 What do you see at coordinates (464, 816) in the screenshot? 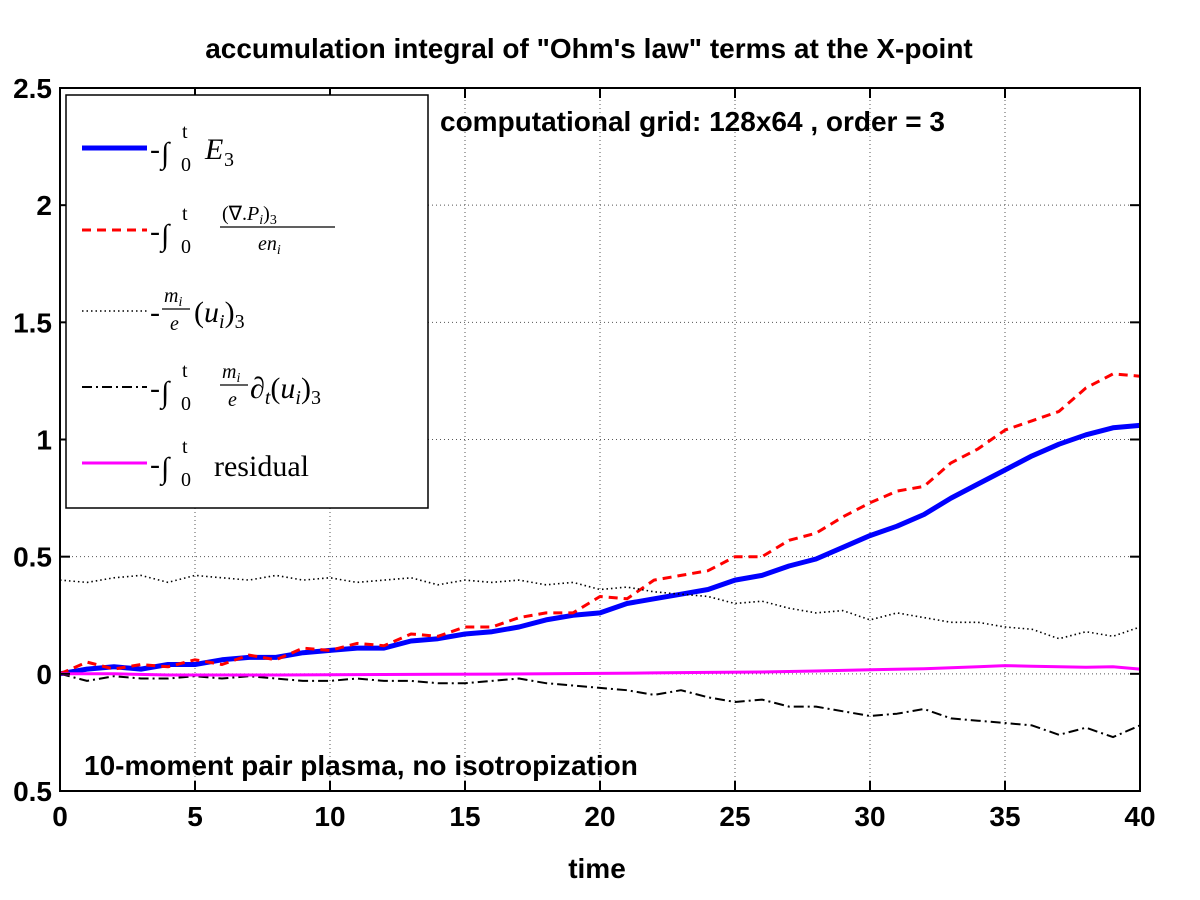
I see `x-tick-label: 15` at bounding box center [464, 816].